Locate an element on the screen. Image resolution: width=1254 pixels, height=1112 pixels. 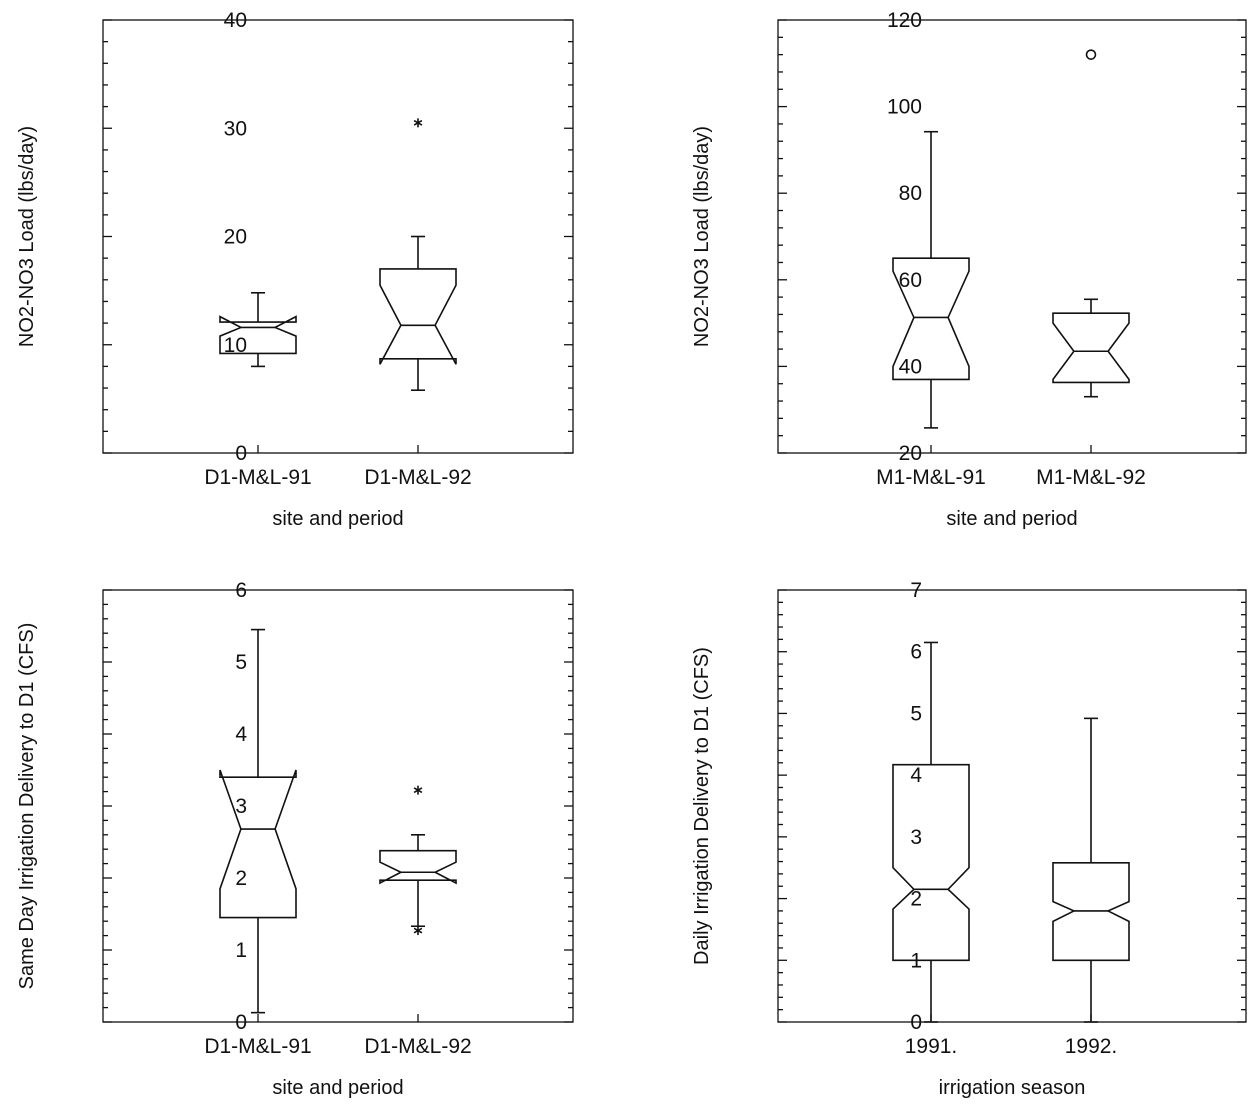
box-0: 1991. is located at coordinates (931, 849).